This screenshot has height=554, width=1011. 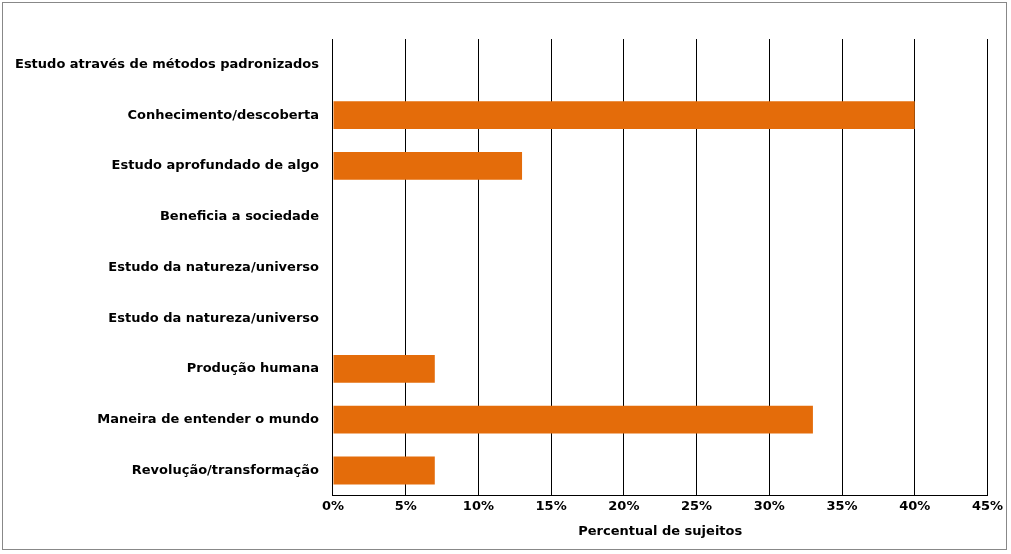 I want to click on y-tick-label: Produção humana, so click(x=252, y=368).